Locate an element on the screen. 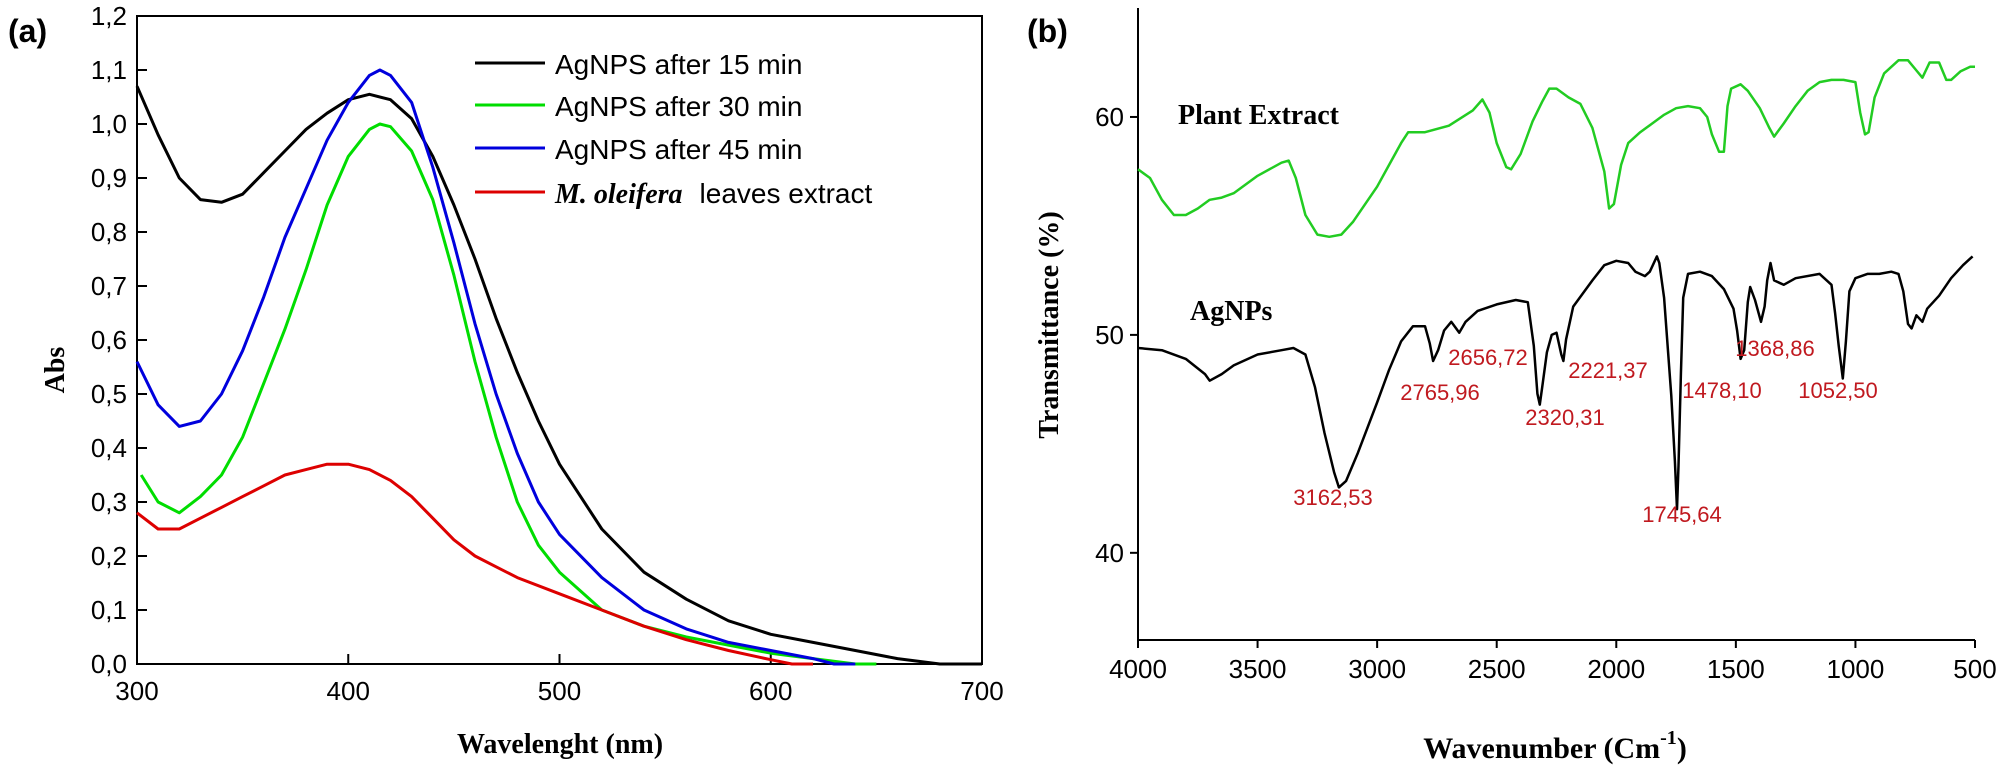 This screenshot has height=770, width=1998. panel-b-x-tick-label: 1000 is located at coordinates (1856, 669).